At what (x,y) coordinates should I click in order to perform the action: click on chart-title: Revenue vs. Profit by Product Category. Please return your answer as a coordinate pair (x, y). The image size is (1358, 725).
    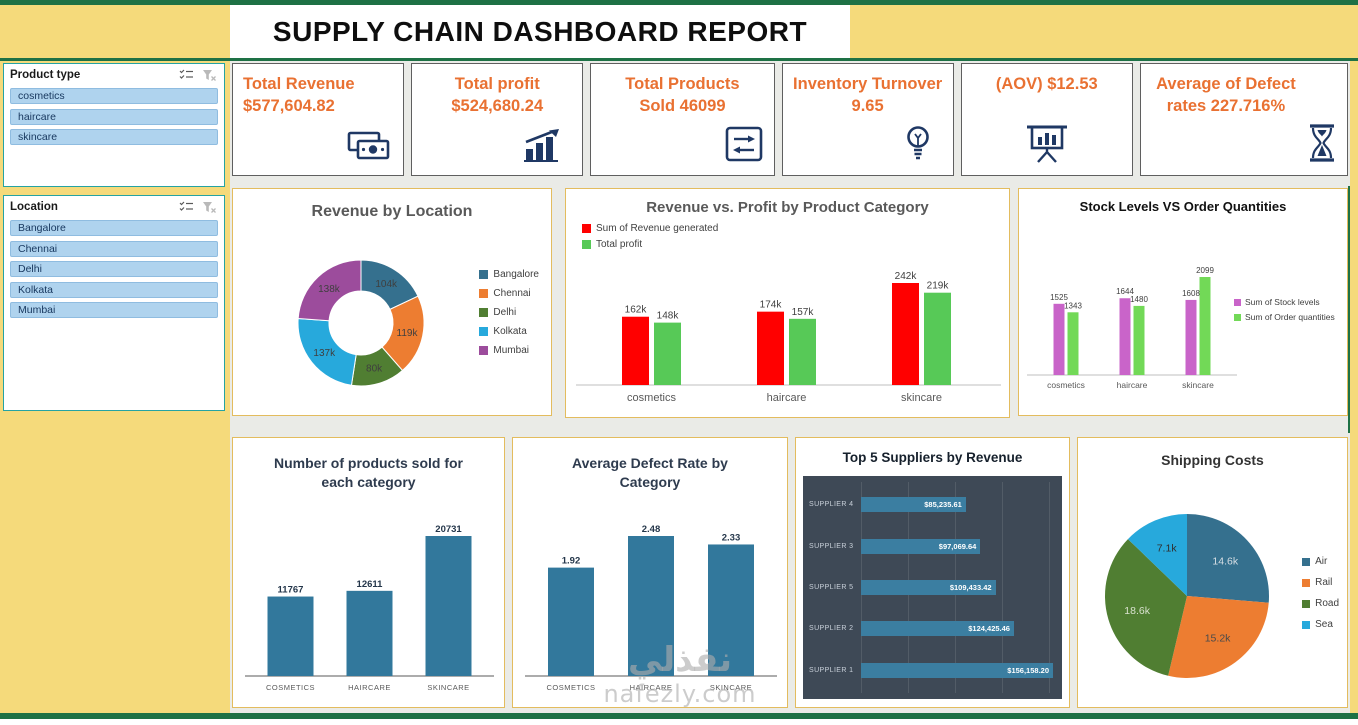
    Looking at the image, I should click on (787, 207).